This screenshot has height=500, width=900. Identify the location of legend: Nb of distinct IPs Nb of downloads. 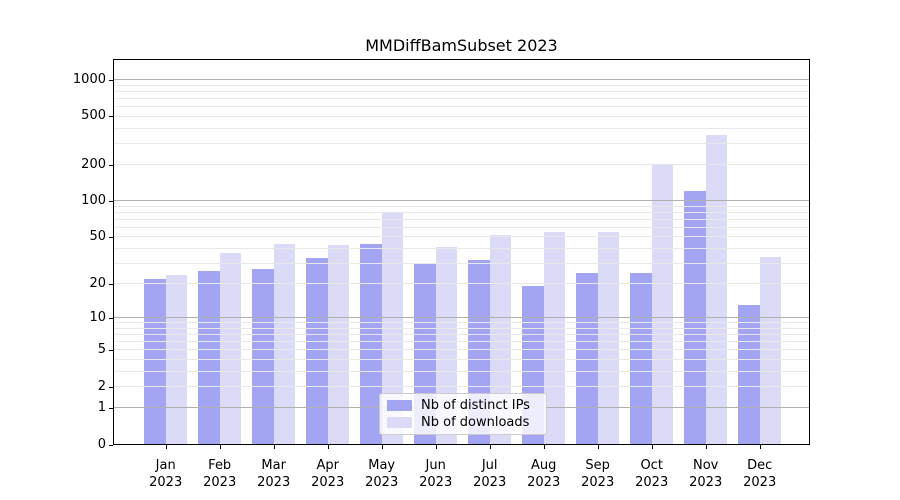
(463, 414).